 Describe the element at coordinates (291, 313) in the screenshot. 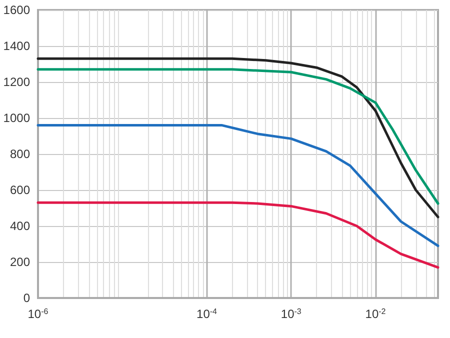

I see `x-tick-label: 10$^{-3}$` at that location.